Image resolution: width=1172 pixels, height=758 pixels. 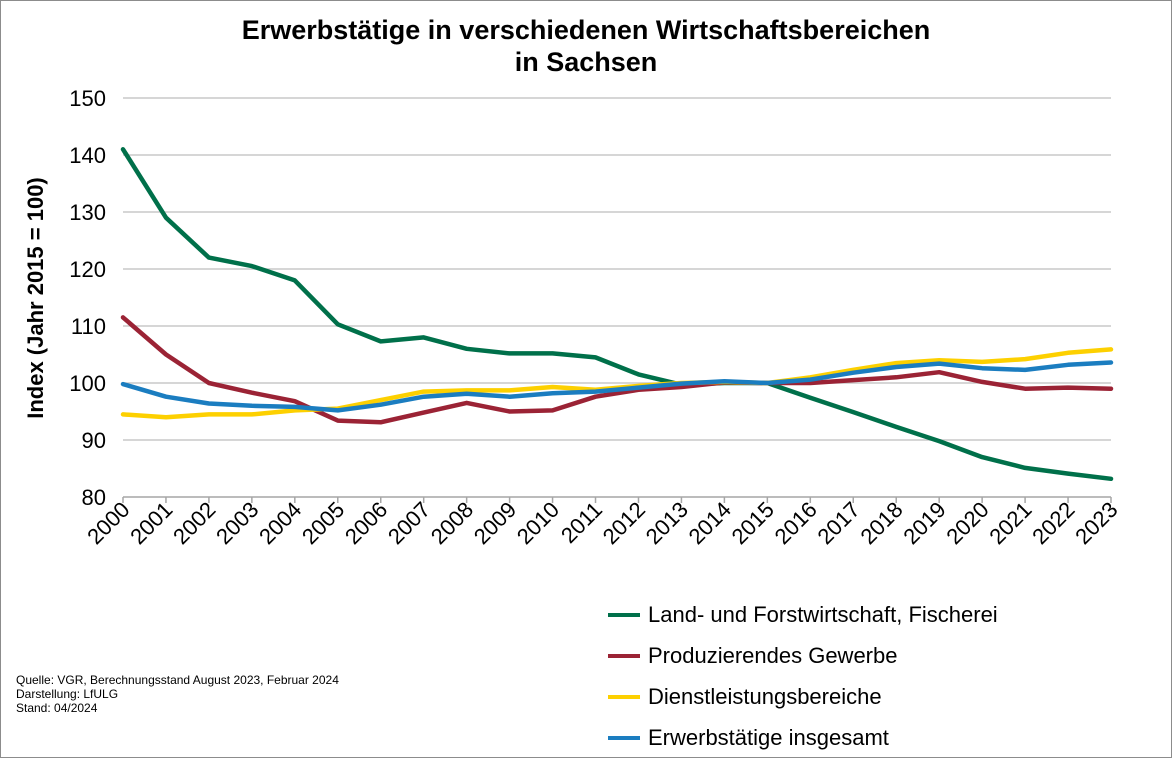 I want to click on y-tick-label: 90, so click(x=94, y=440).